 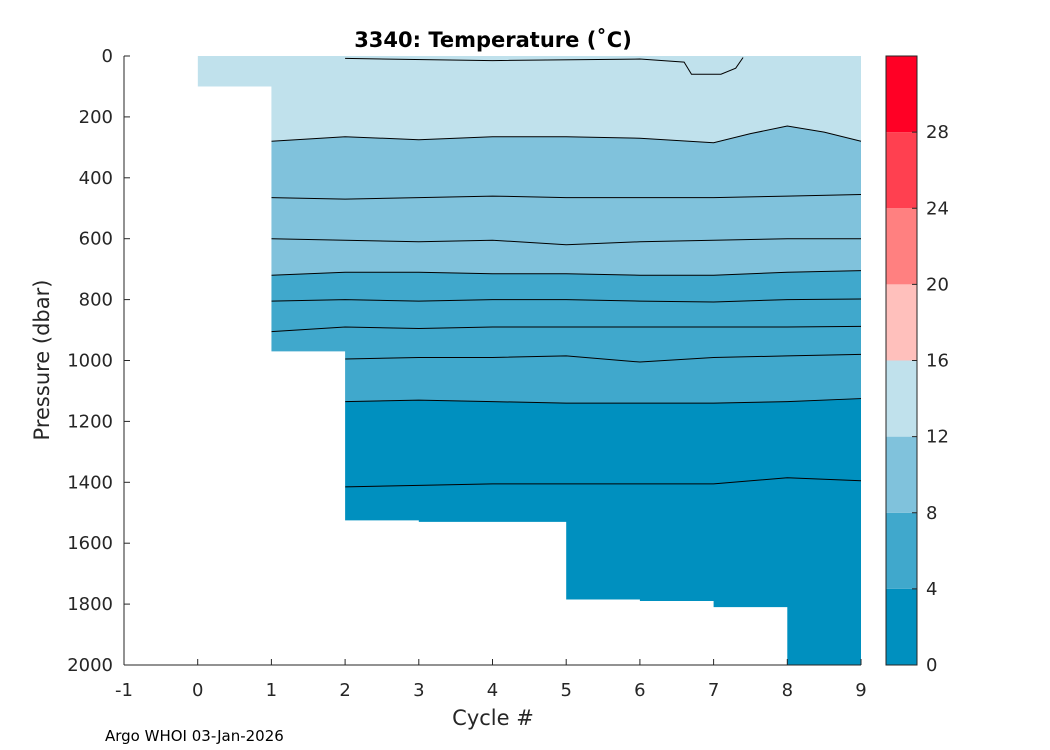 I want to click on y-axis-label: Pressure (dbar), so click(x=42, y=360).